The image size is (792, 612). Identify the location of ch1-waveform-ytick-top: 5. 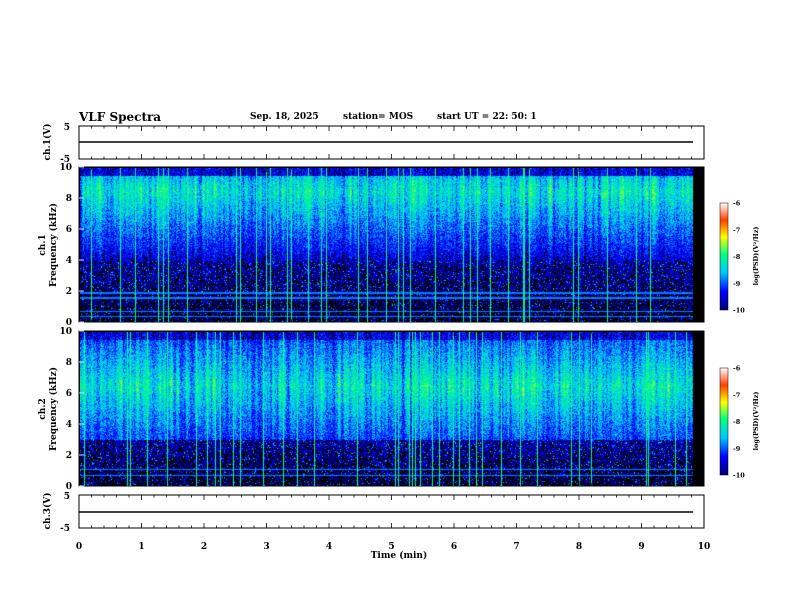
(67, 128).